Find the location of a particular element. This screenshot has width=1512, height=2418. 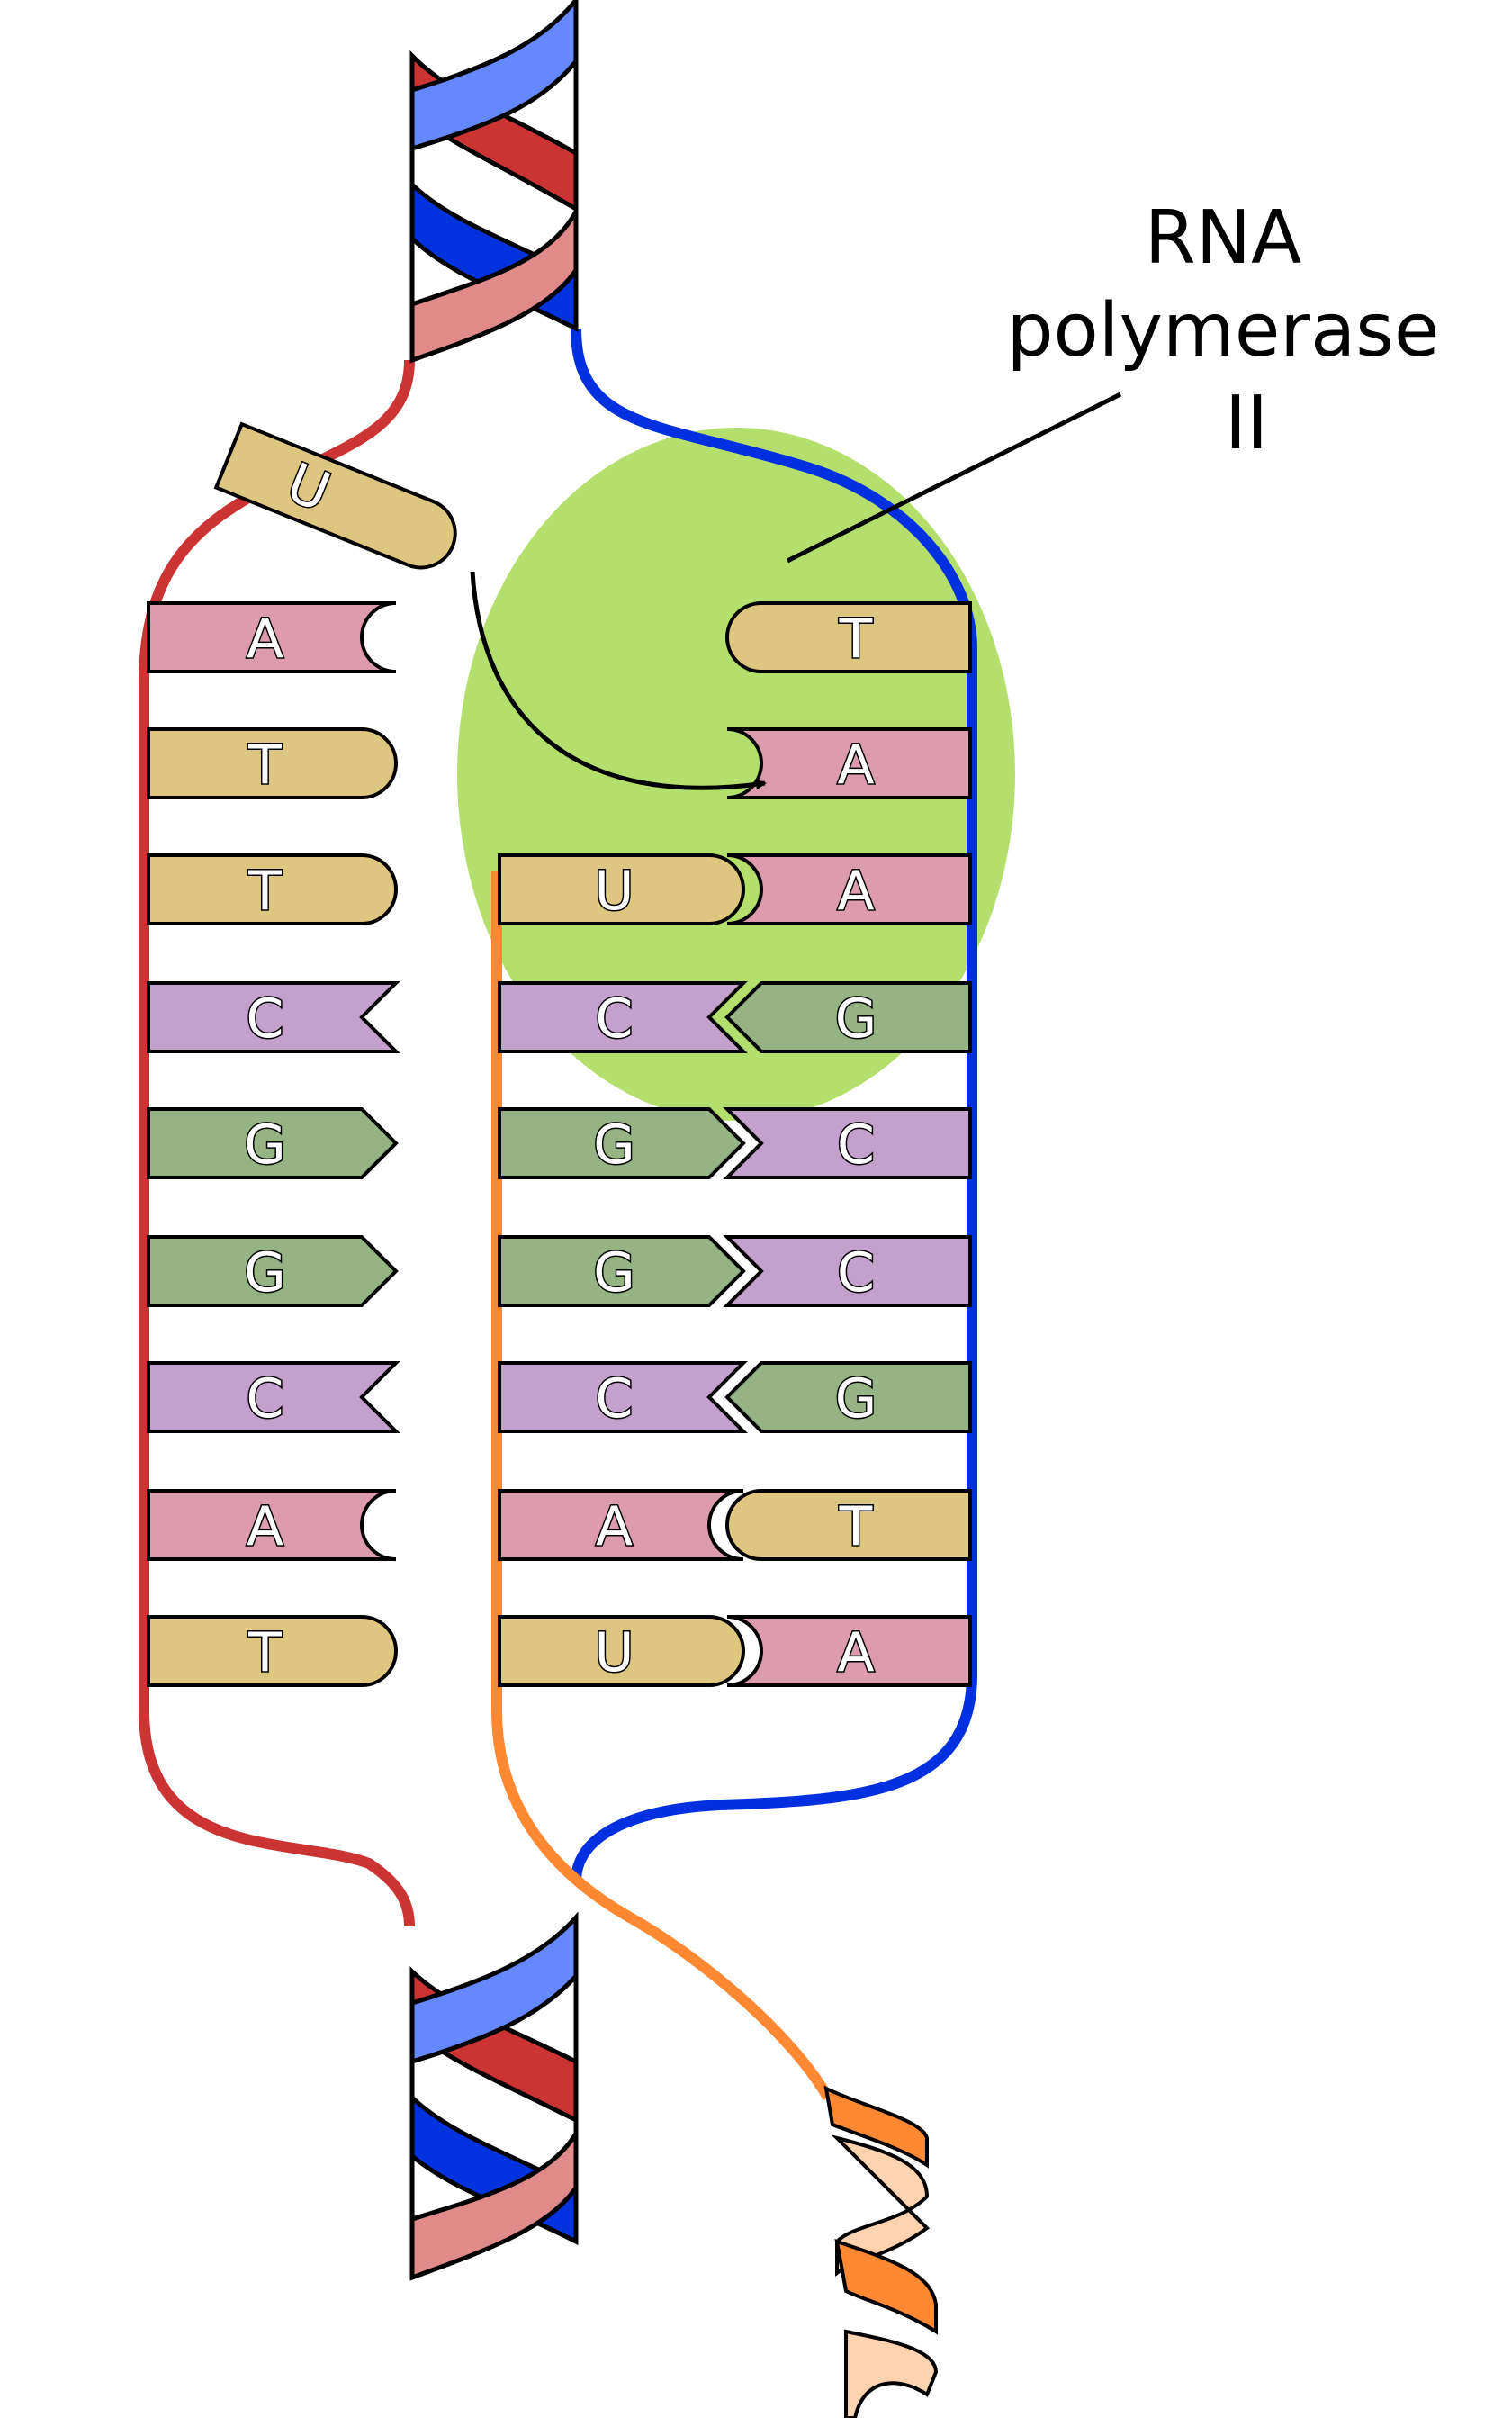

coding-strand is located at coordinates (277, 1143).